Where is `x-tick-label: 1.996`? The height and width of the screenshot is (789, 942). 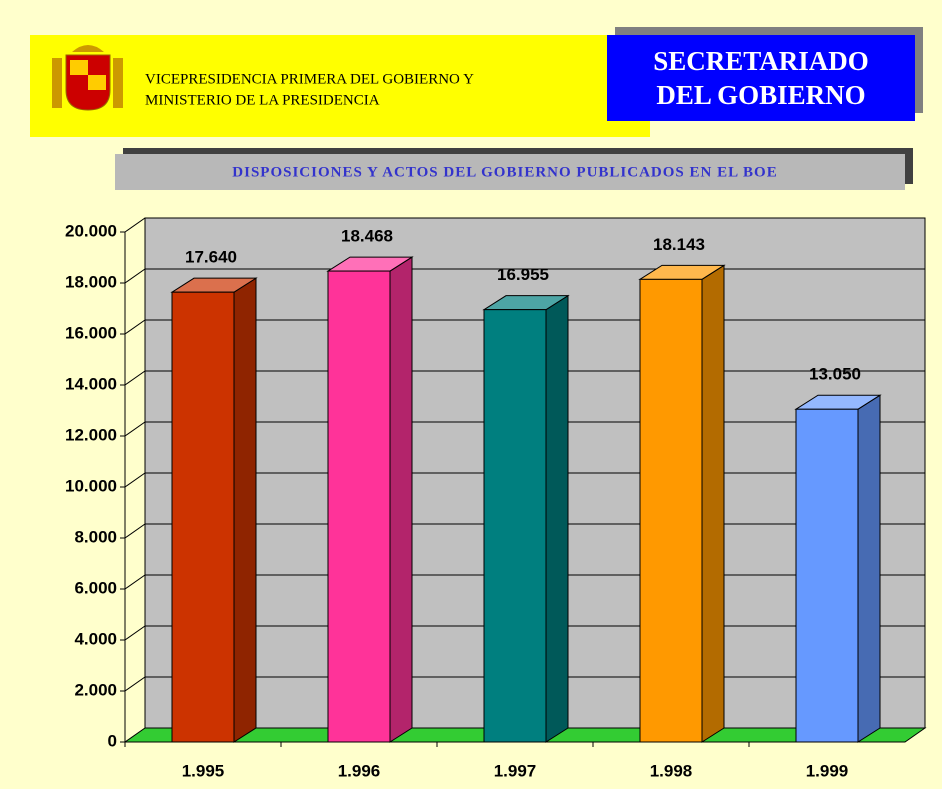
x-tick-label: 1.996 is located at coordinates (359, 770).